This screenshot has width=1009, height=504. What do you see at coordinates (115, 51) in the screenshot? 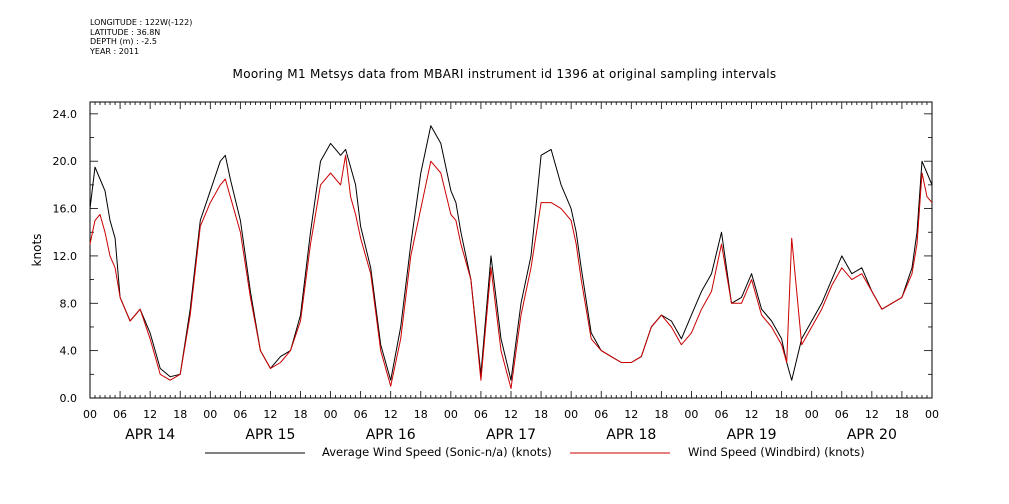
I see `year-text: YEAR : 2011` at bounding box center [115, 51].